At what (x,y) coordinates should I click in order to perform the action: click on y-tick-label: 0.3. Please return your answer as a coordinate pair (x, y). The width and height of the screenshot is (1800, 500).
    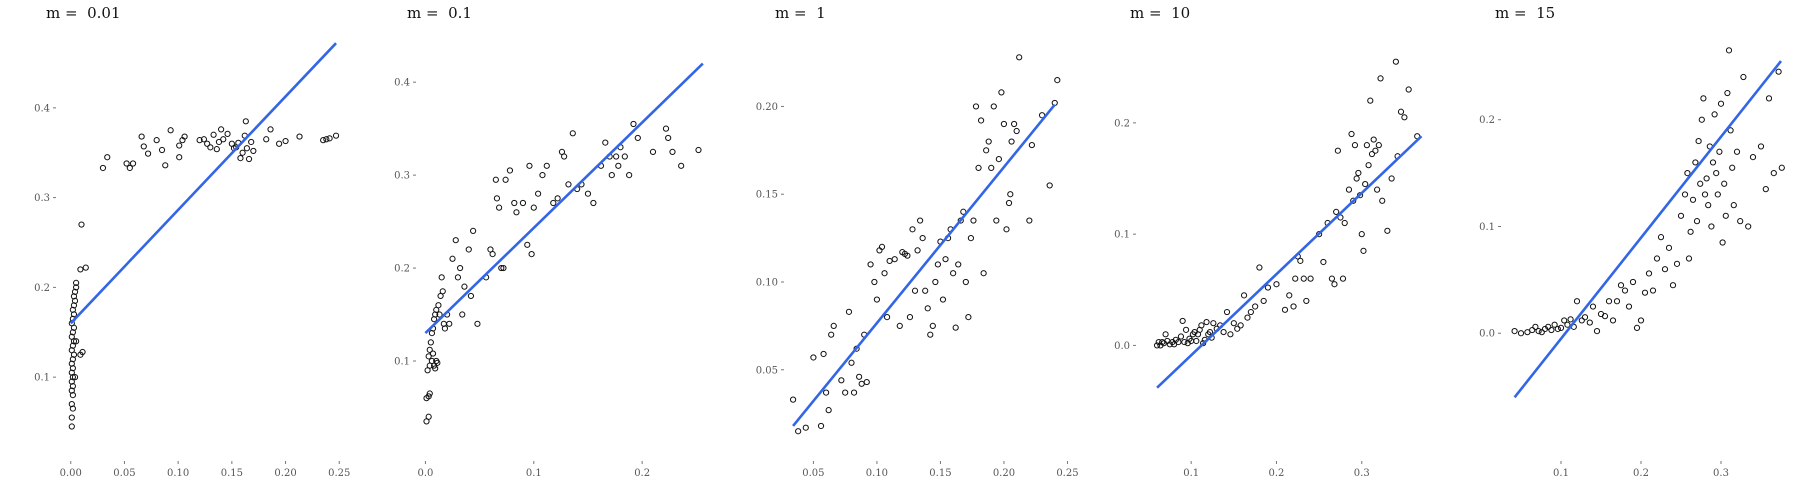
    Looking at the image, I should click on (42, 198).